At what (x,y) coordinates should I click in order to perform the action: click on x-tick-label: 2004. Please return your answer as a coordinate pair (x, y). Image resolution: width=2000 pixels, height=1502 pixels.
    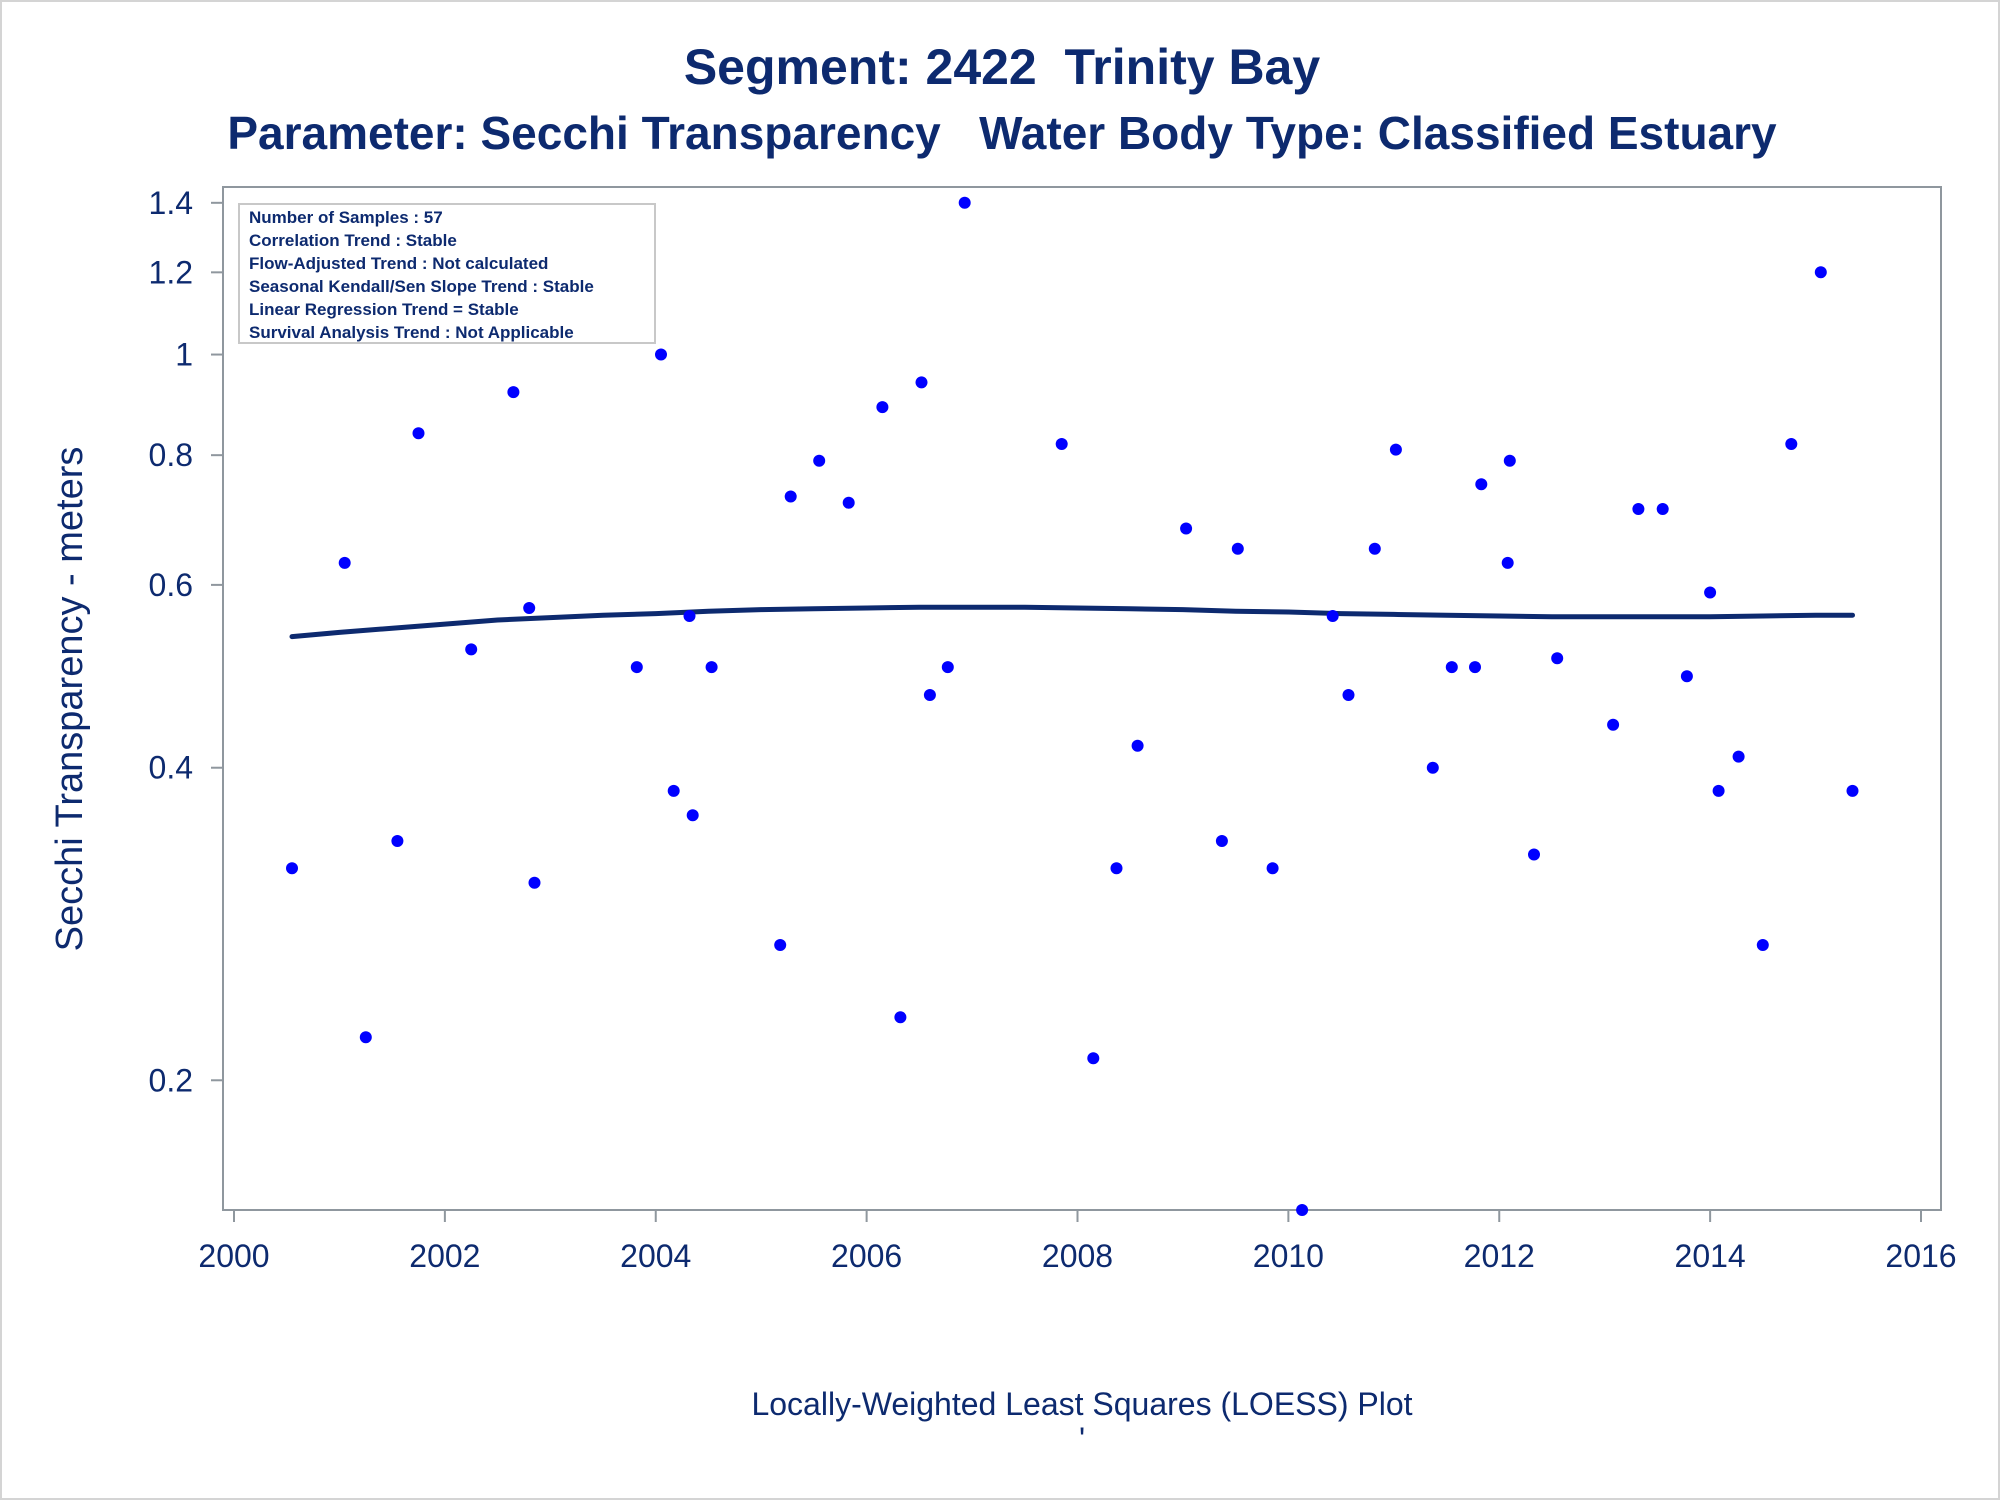
    Looking at the image, I should click on (655, 1256).